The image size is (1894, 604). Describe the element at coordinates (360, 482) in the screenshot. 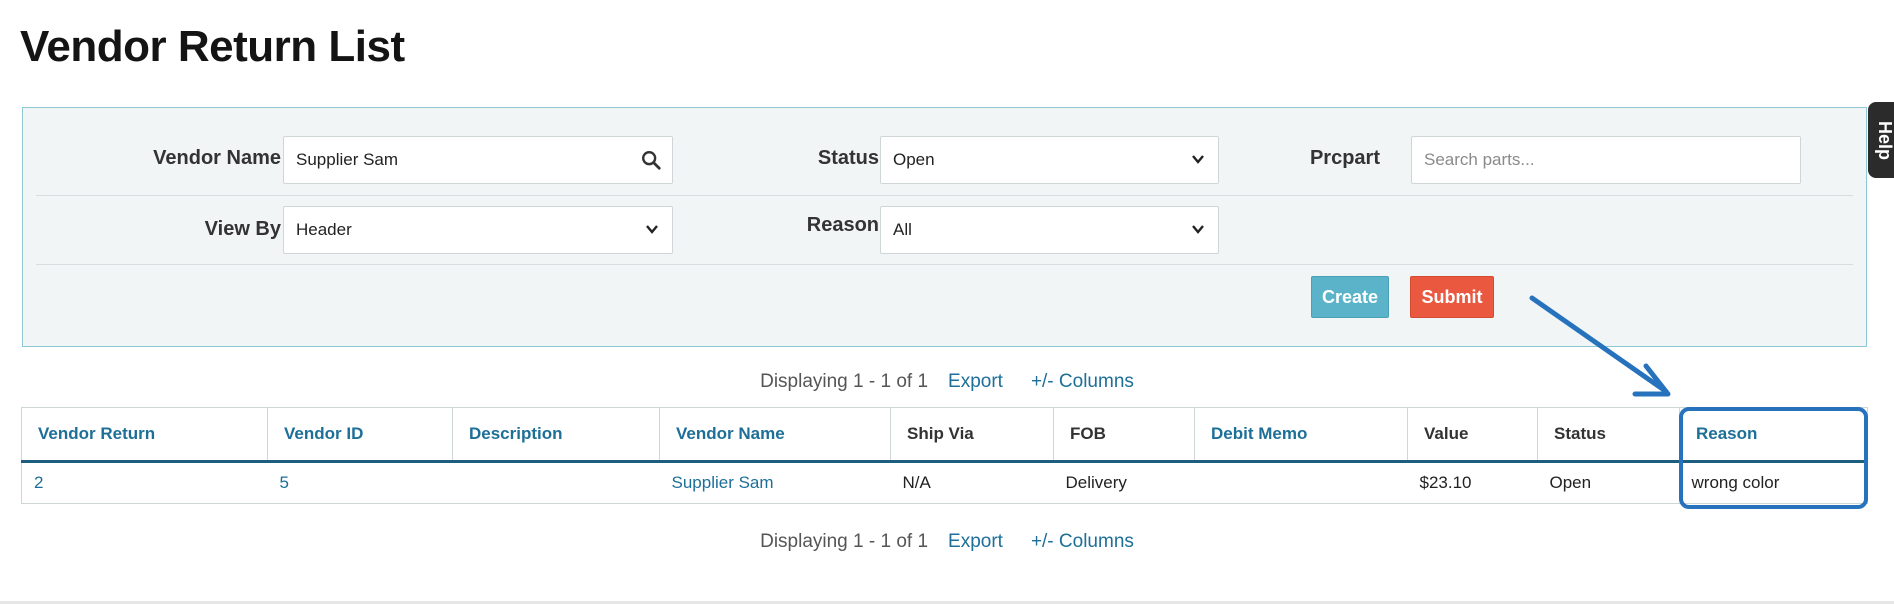

I see `cell-vendor-id: 5` at that location.